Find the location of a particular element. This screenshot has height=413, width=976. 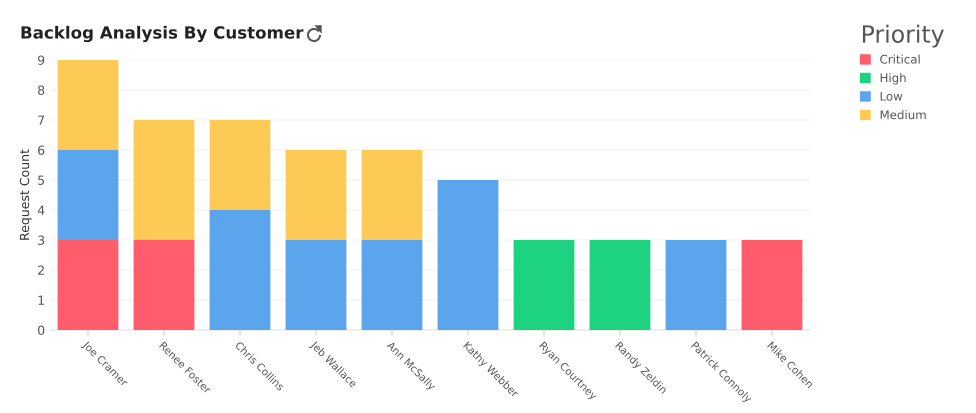

legend-label: Medium is located at coordinates (903, 115).